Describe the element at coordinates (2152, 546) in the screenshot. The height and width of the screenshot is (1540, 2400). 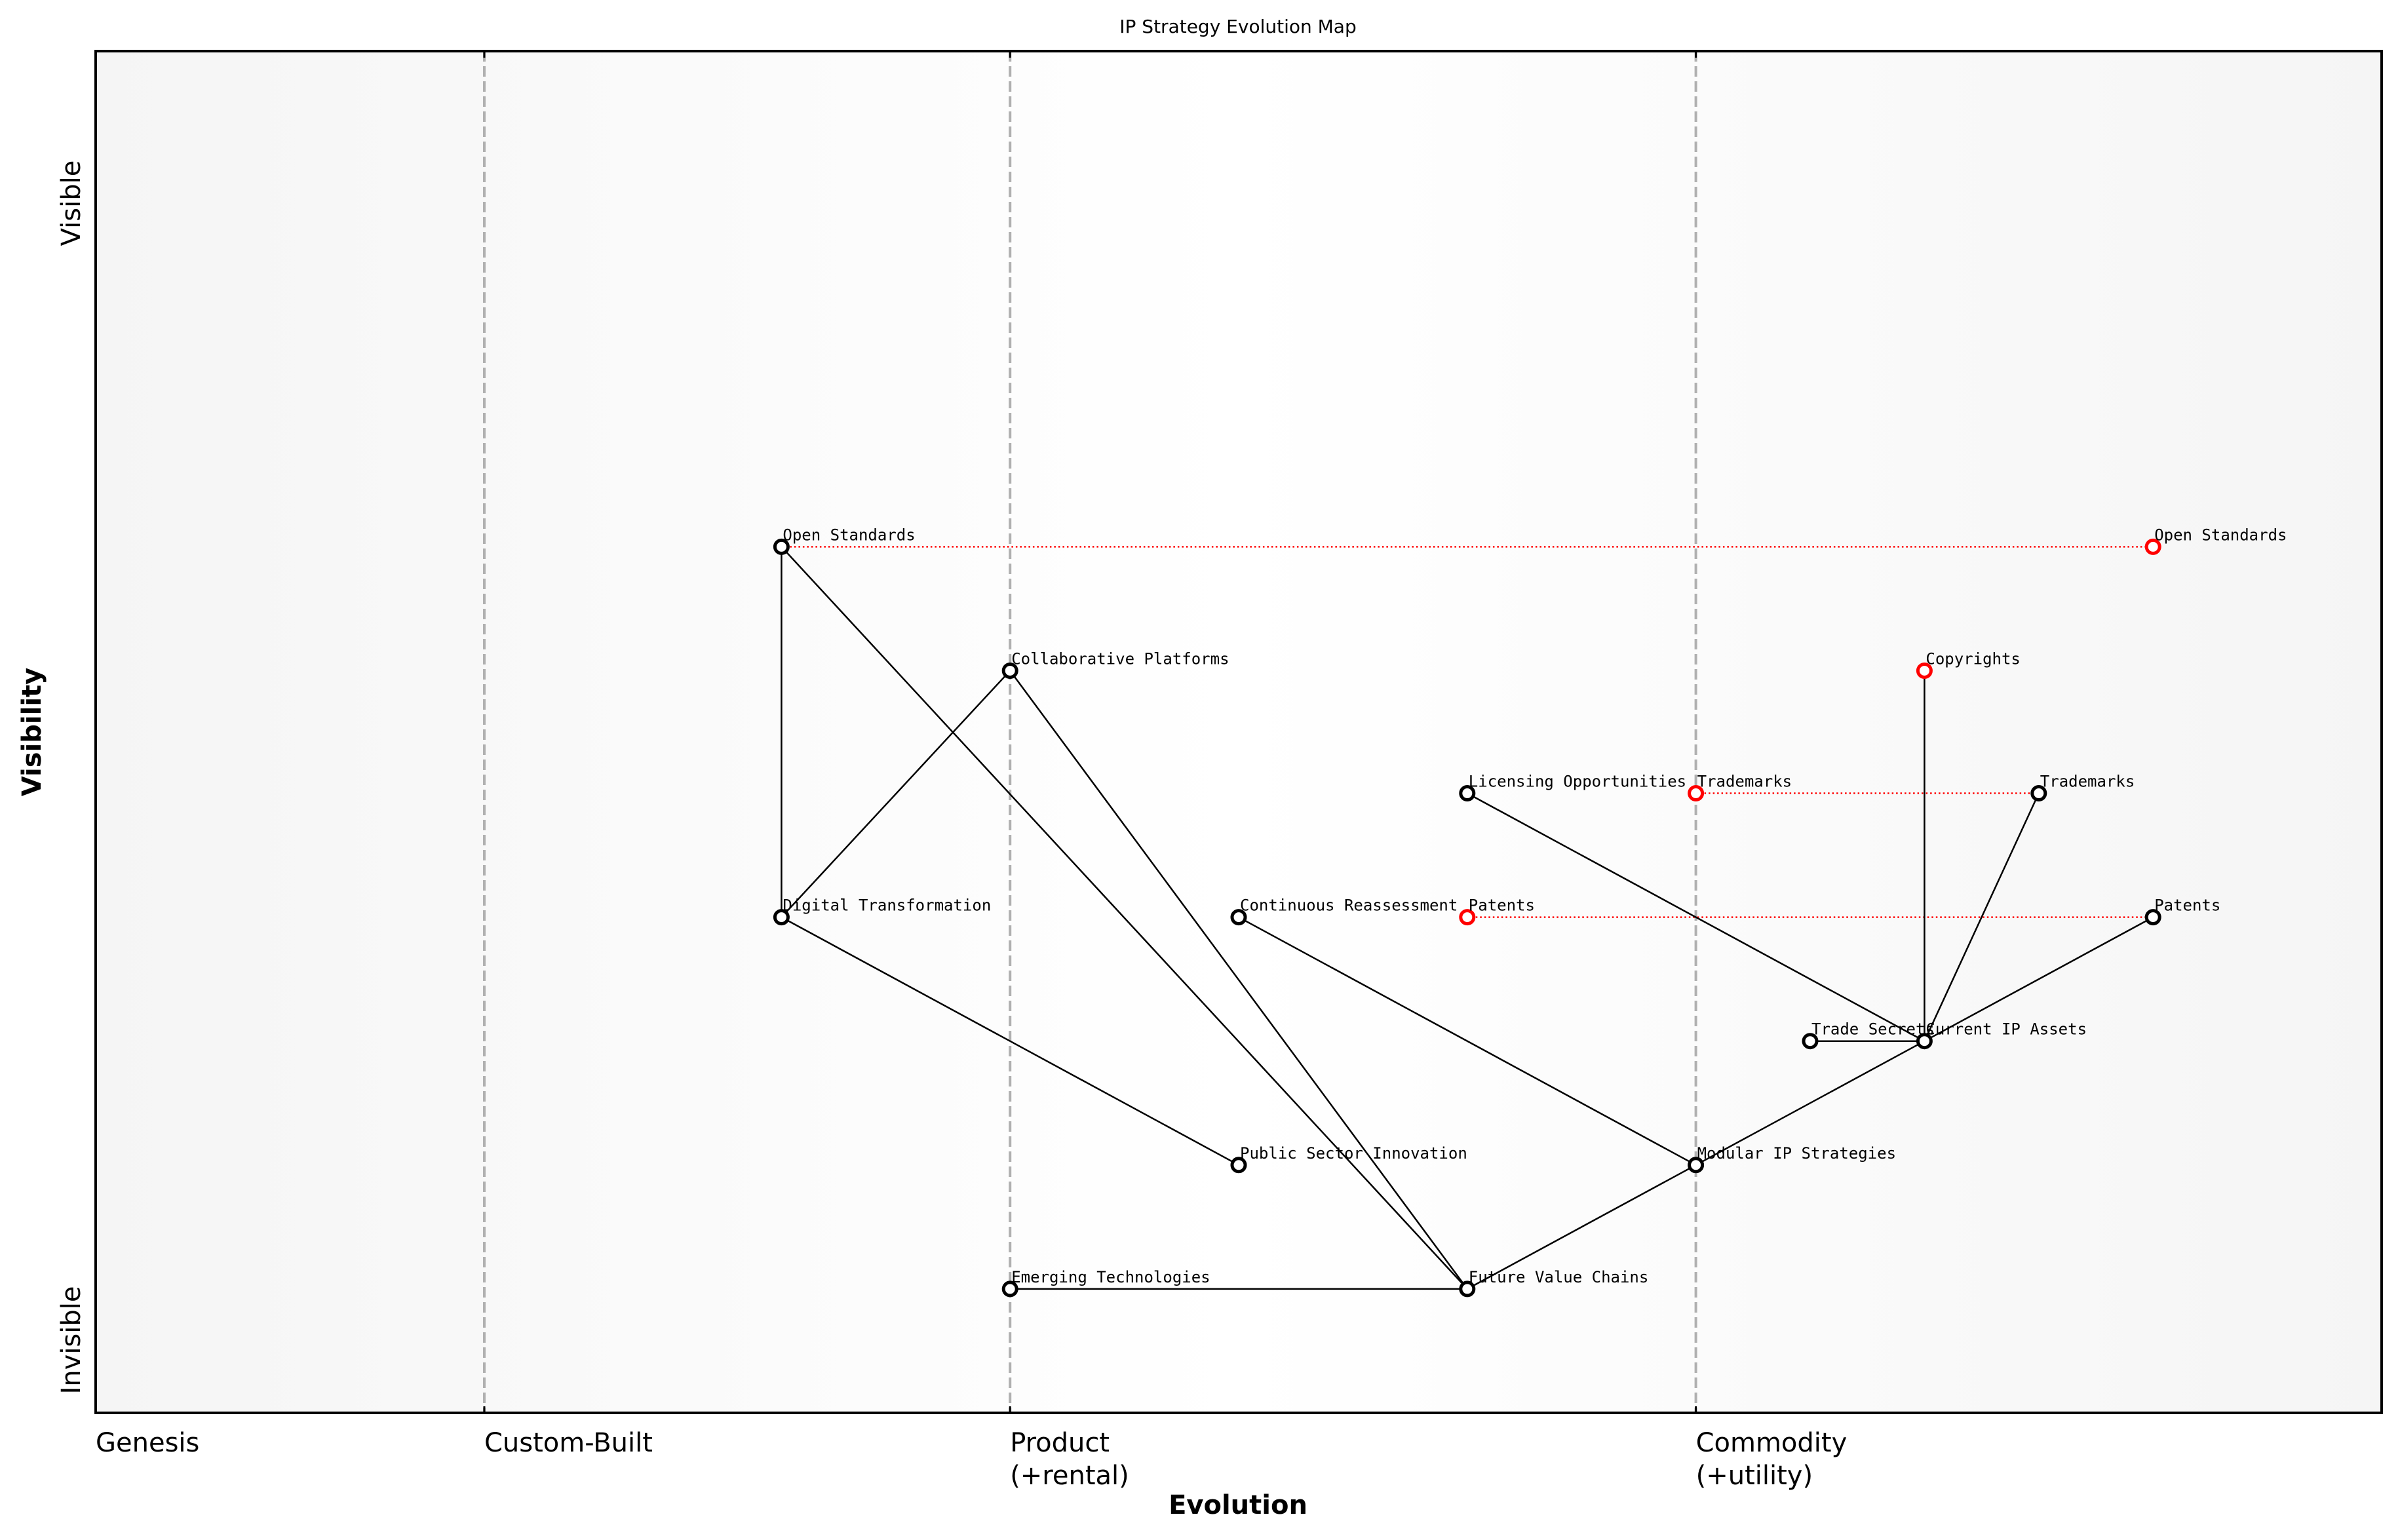
I see `evolved-node-open-standards` at that location.